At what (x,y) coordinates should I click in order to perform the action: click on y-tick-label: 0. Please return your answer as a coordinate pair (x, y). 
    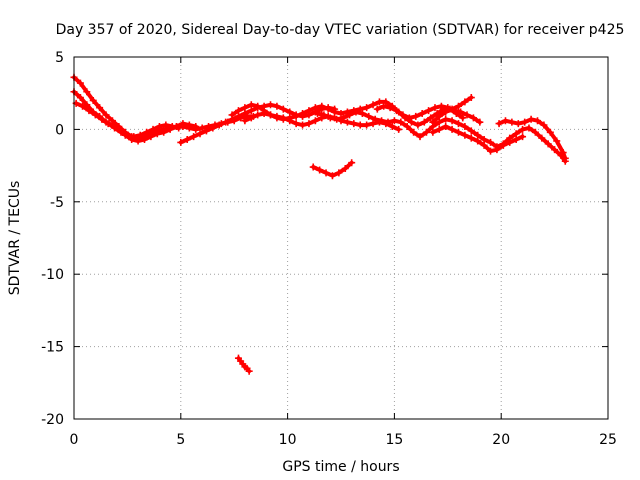
    Looking at the image, I should click on (59, 130).